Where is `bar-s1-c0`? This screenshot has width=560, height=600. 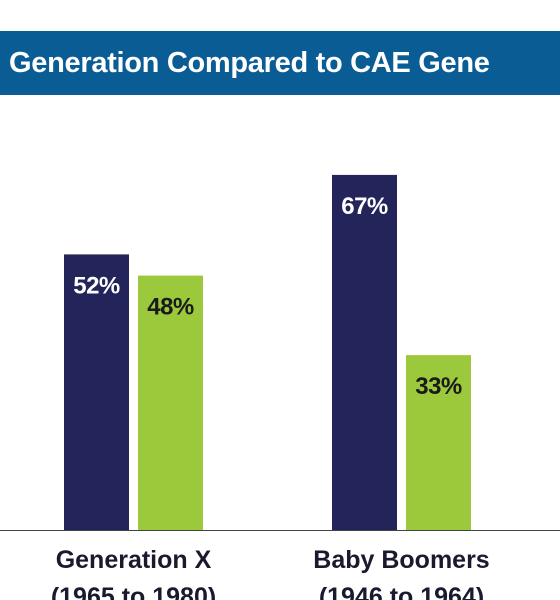 bar-s1-c0 is located at coordinates (170, 402).